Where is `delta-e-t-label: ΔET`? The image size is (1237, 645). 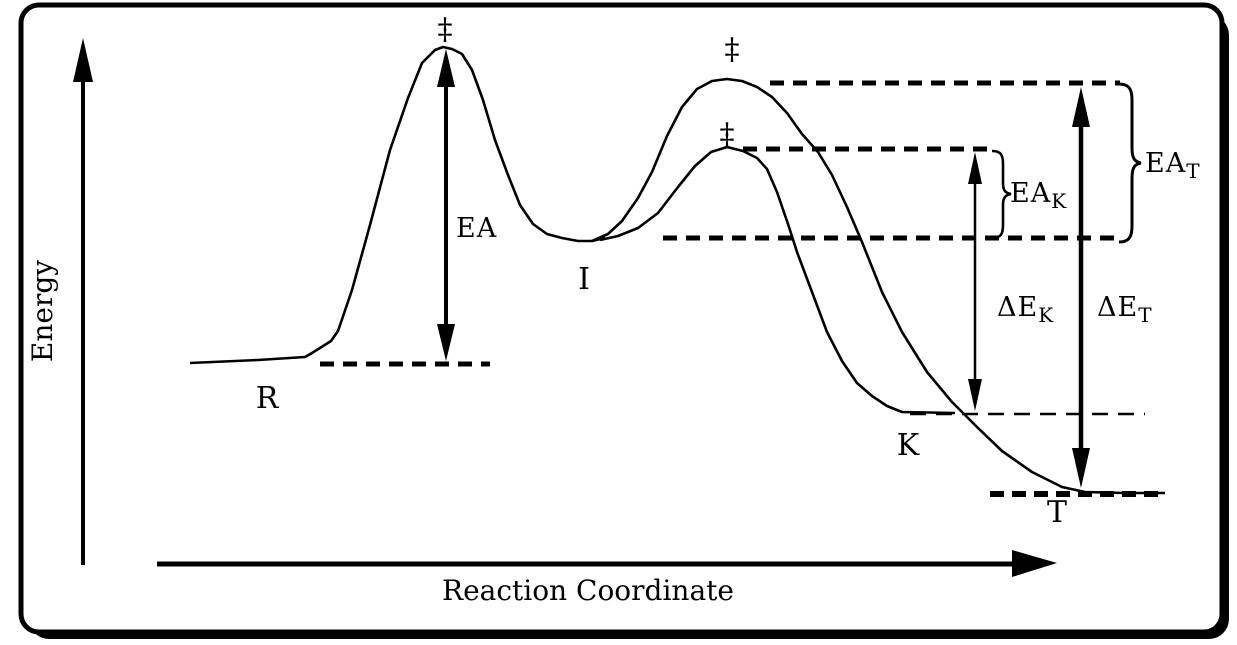 delta-e-t-label: ΔET is located at coordinates (1124, 309).